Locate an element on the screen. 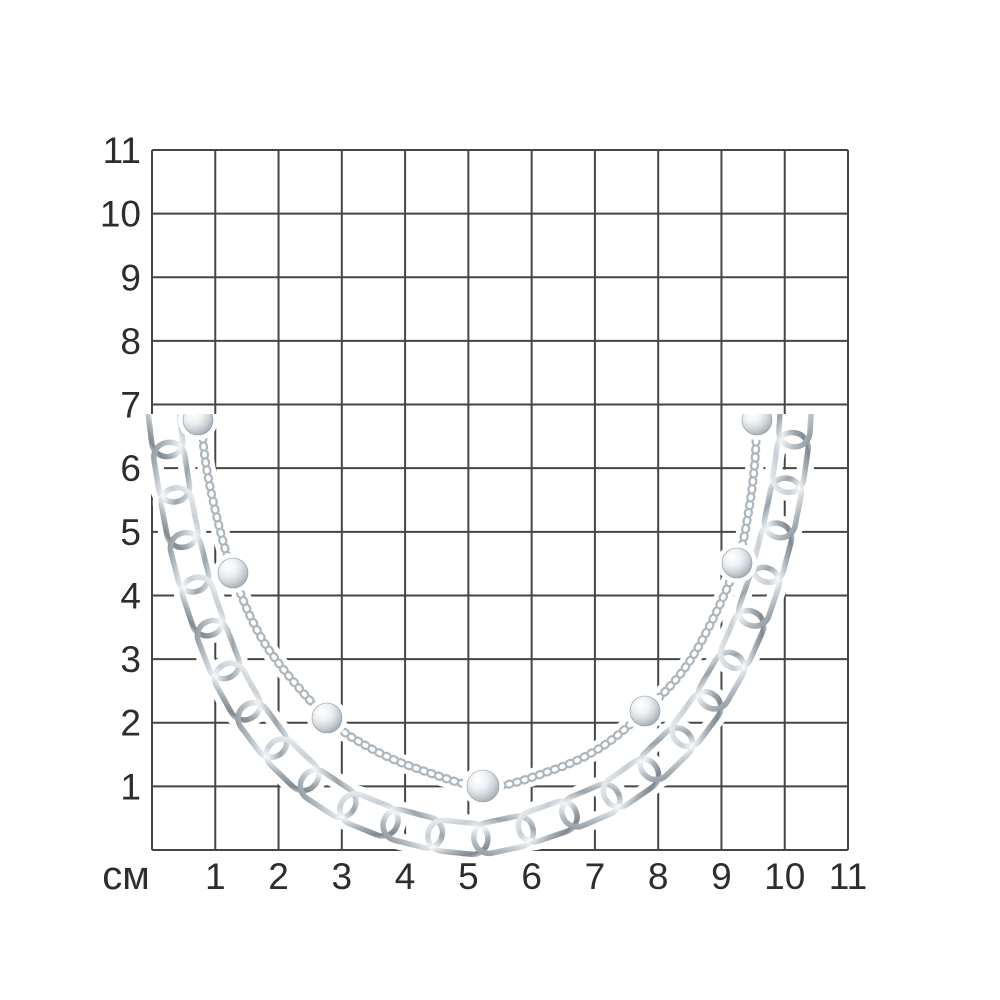 The width and height of the screenshot is (1000, 1000). x-axis-tick-label: 5 is located at coordinates (468, 876).